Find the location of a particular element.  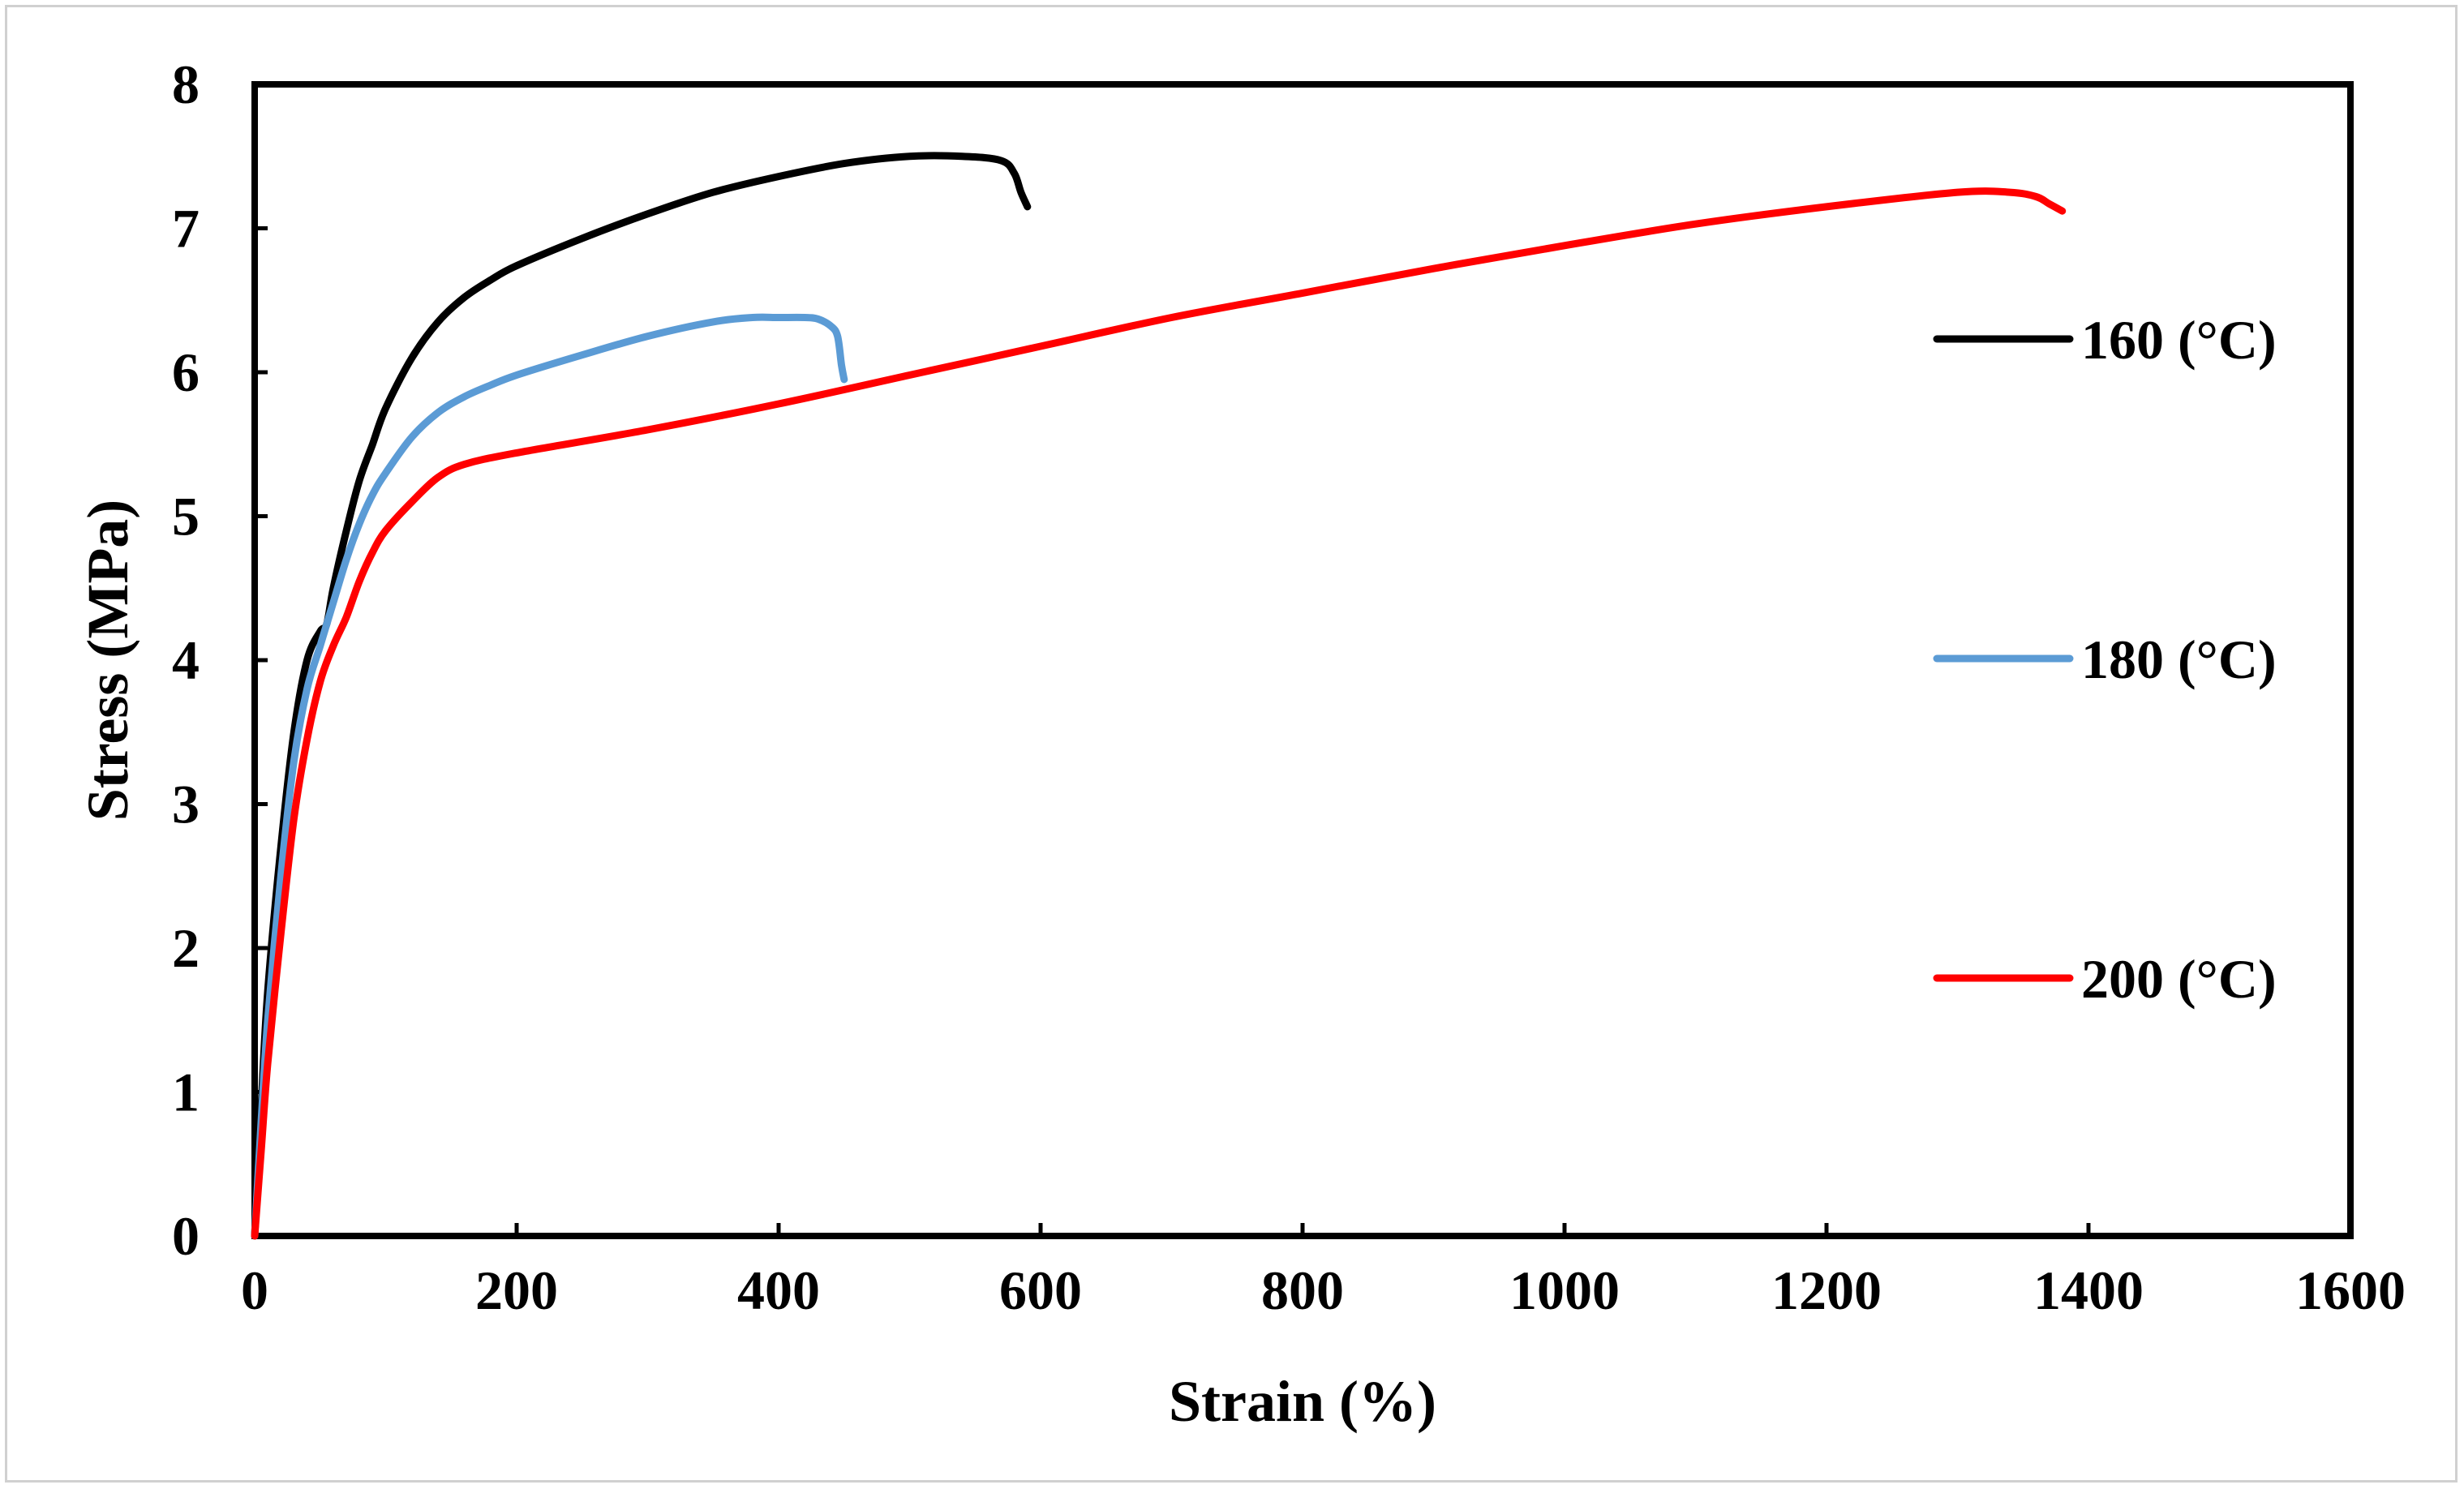

x-tick-label: 1000 is located at coordinates (1564, 1290).